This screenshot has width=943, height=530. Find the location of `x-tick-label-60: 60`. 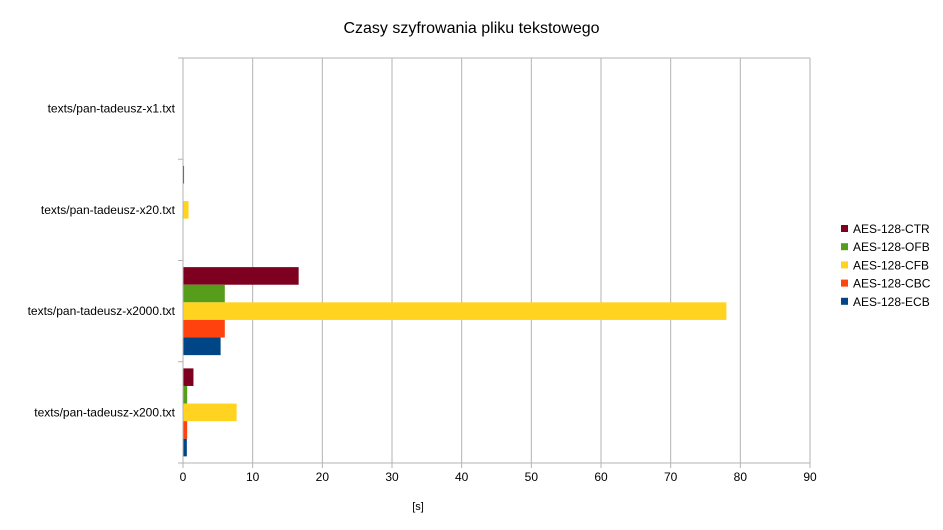

x-tick-label-60: 60 is located at coordinates (601, 477).